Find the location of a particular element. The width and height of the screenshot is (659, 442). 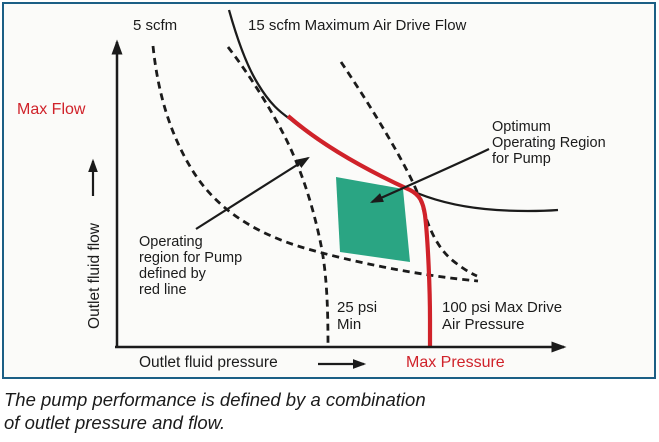

annotation-line: Optimum is located at coordinates (521, 127).